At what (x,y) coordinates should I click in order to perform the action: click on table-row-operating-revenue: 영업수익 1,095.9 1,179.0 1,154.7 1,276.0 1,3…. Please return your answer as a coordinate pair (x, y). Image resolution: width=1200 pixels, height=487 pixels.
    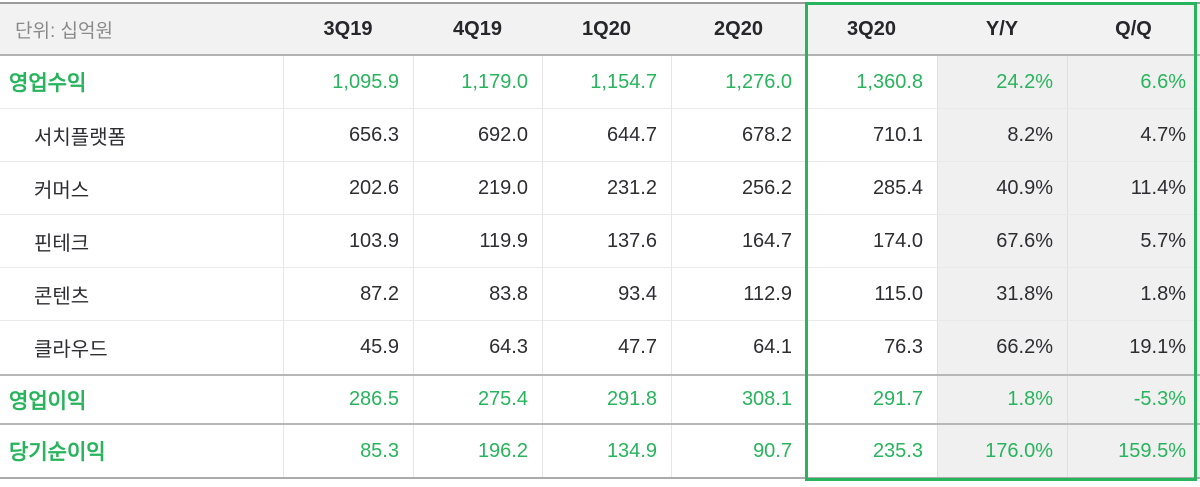
    Looking at the image, I should click on (600, 82).